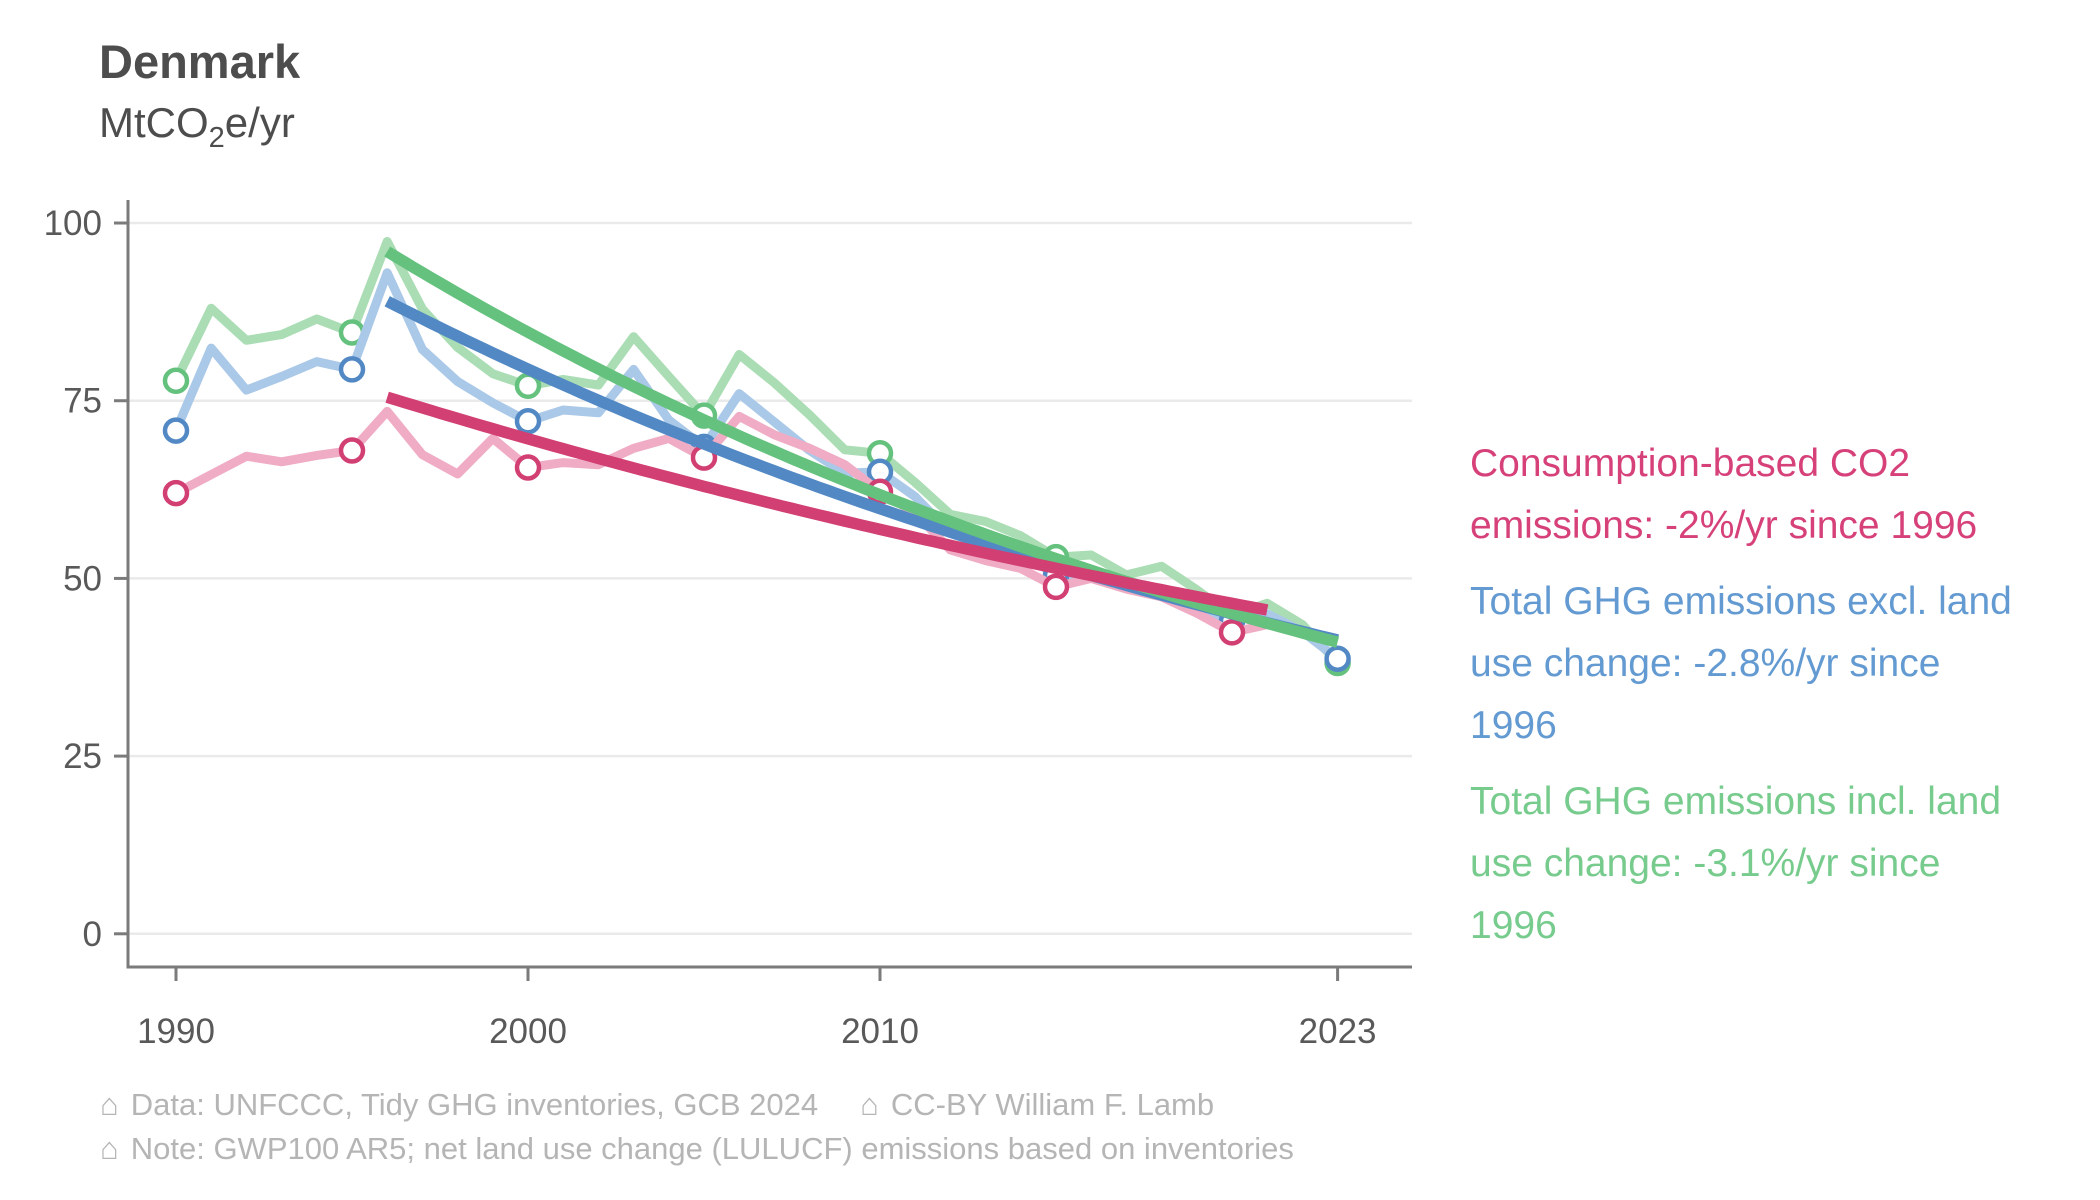  What do you see at coordinates (154, 122) in the screenshot?
I see `unit-prefix: MtCO` at bounding box center [154, 122].